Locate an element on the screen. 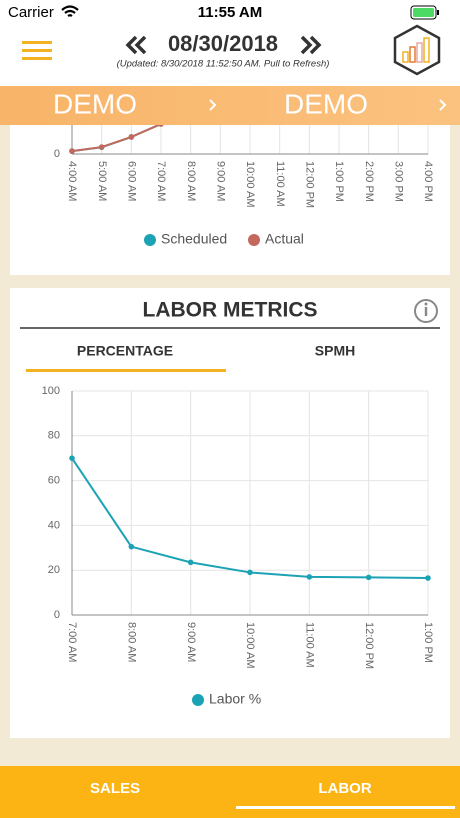  banner is located at coordinates (230, 105).